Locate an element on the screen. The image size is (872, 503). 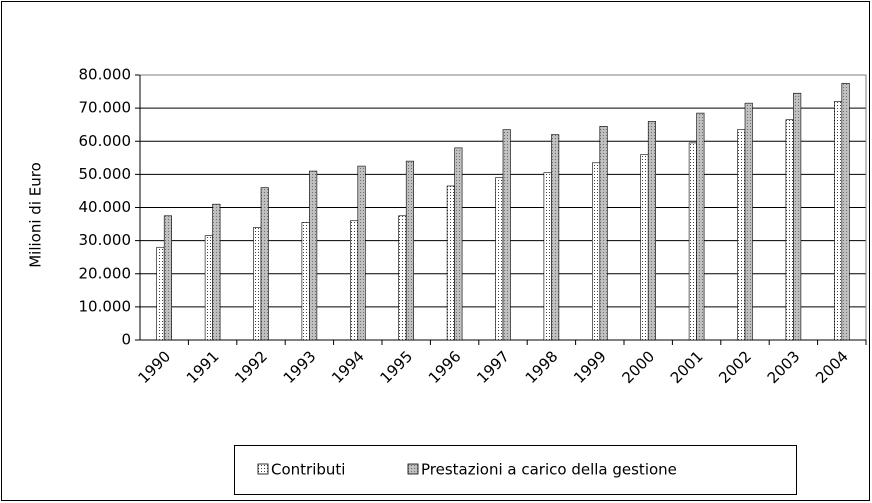
y-tick-label: 60.000 is located at coordinates (105, 141).